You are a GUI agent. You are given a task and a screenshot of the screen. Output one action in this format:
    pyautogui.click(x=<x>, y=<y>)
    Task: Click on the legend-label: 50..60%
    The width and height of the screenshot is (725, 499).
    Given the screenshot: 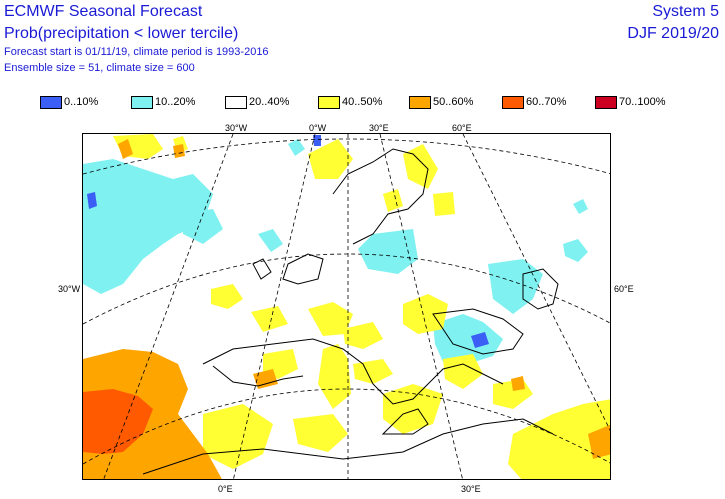 What is the action you would take?
    pyautogui.click(x=453, y=102)
    